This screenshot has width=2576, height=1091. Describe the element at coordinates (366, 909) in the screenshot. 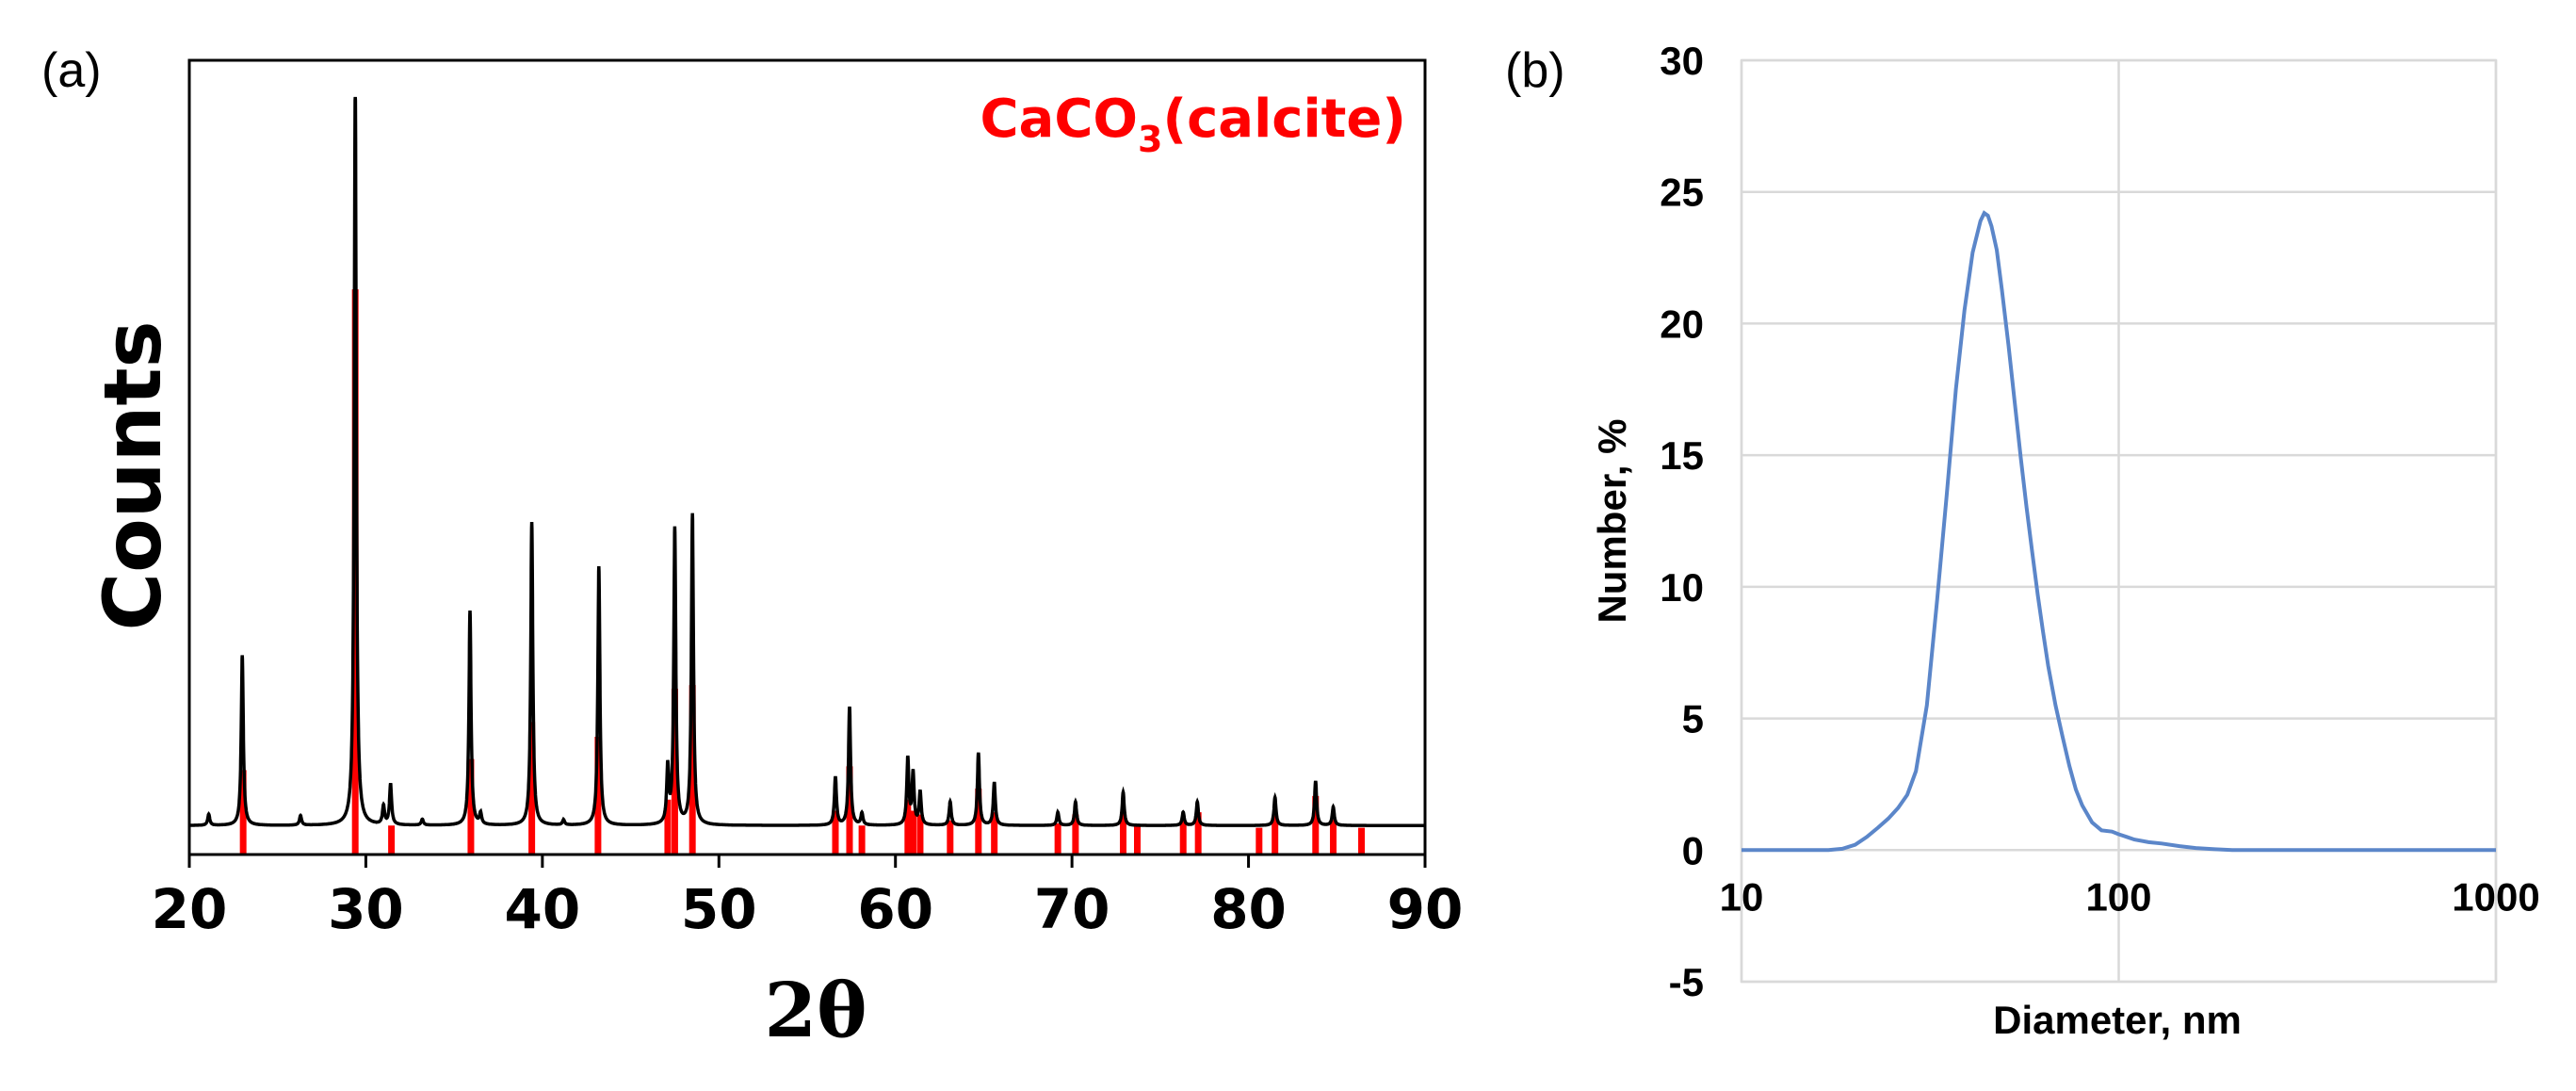

I see `x-tick-label: 30` at that location.